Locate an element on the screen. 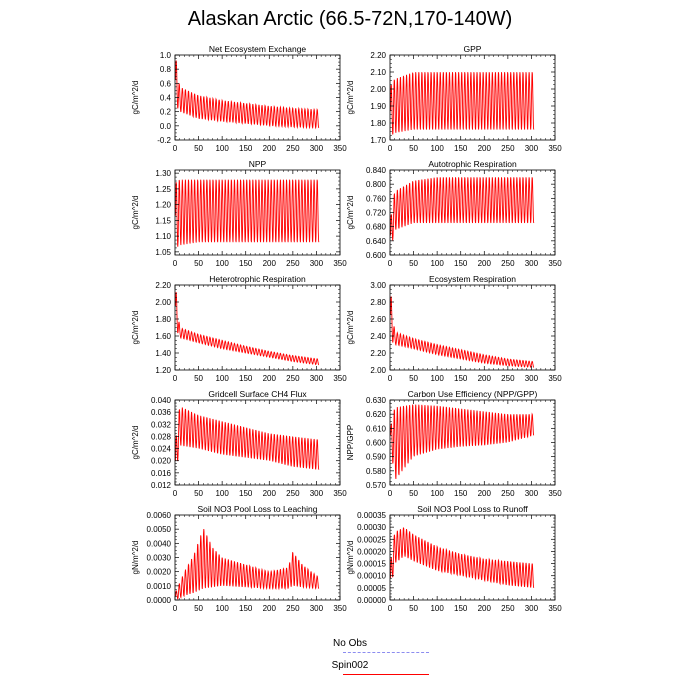 This screenshot has width=700, height=700. y-tick-label: 0.0040 is located at coordinates (159, 543).